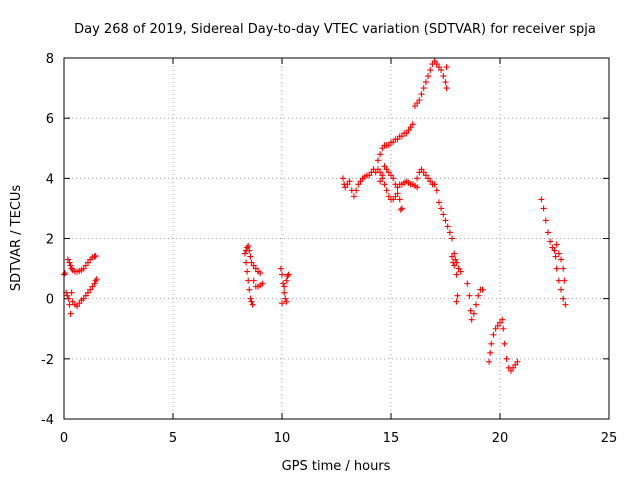  Describe the element at coordinates (47, 420) in the screenshot. I see `y-tick-label: -4` at that location.